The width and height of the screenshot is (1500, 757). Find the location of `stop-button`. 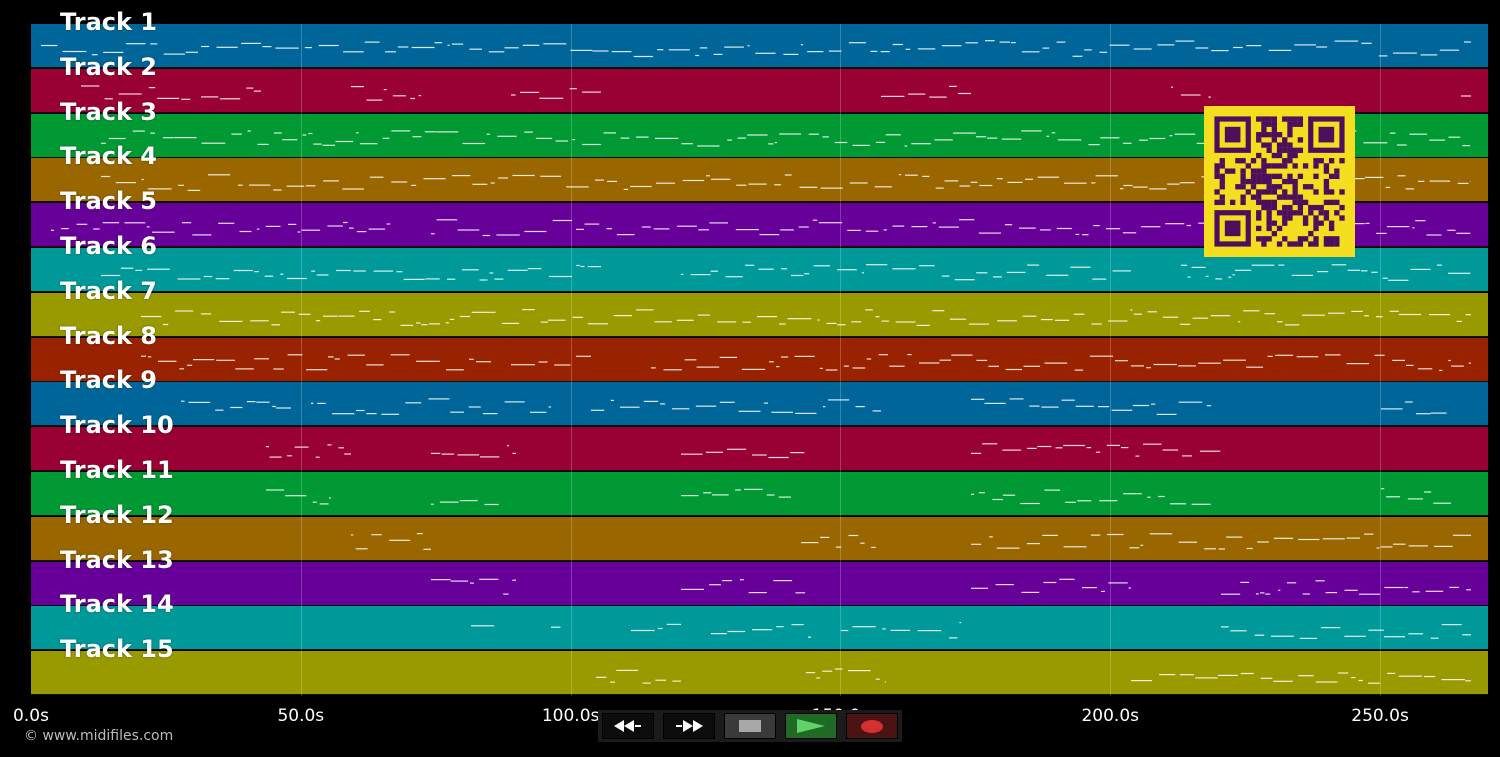

stop-button is located at coordinates (750, 726).